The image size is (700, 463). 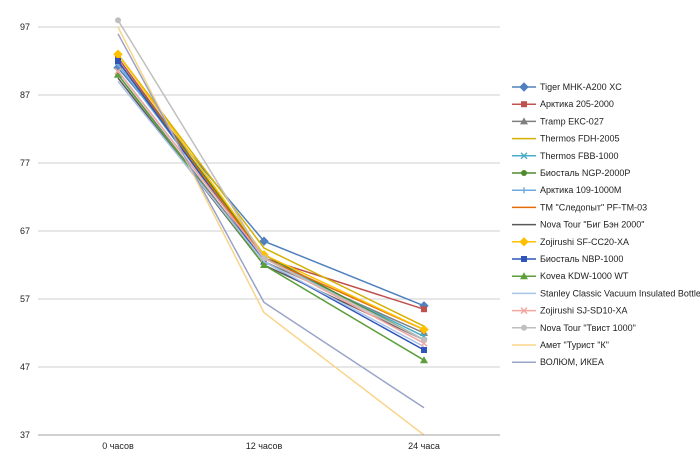 What do you see at coordinates (25, 299) in the screenshot?
I see `y-tick-label: 57` at bounding box center [25, 299].